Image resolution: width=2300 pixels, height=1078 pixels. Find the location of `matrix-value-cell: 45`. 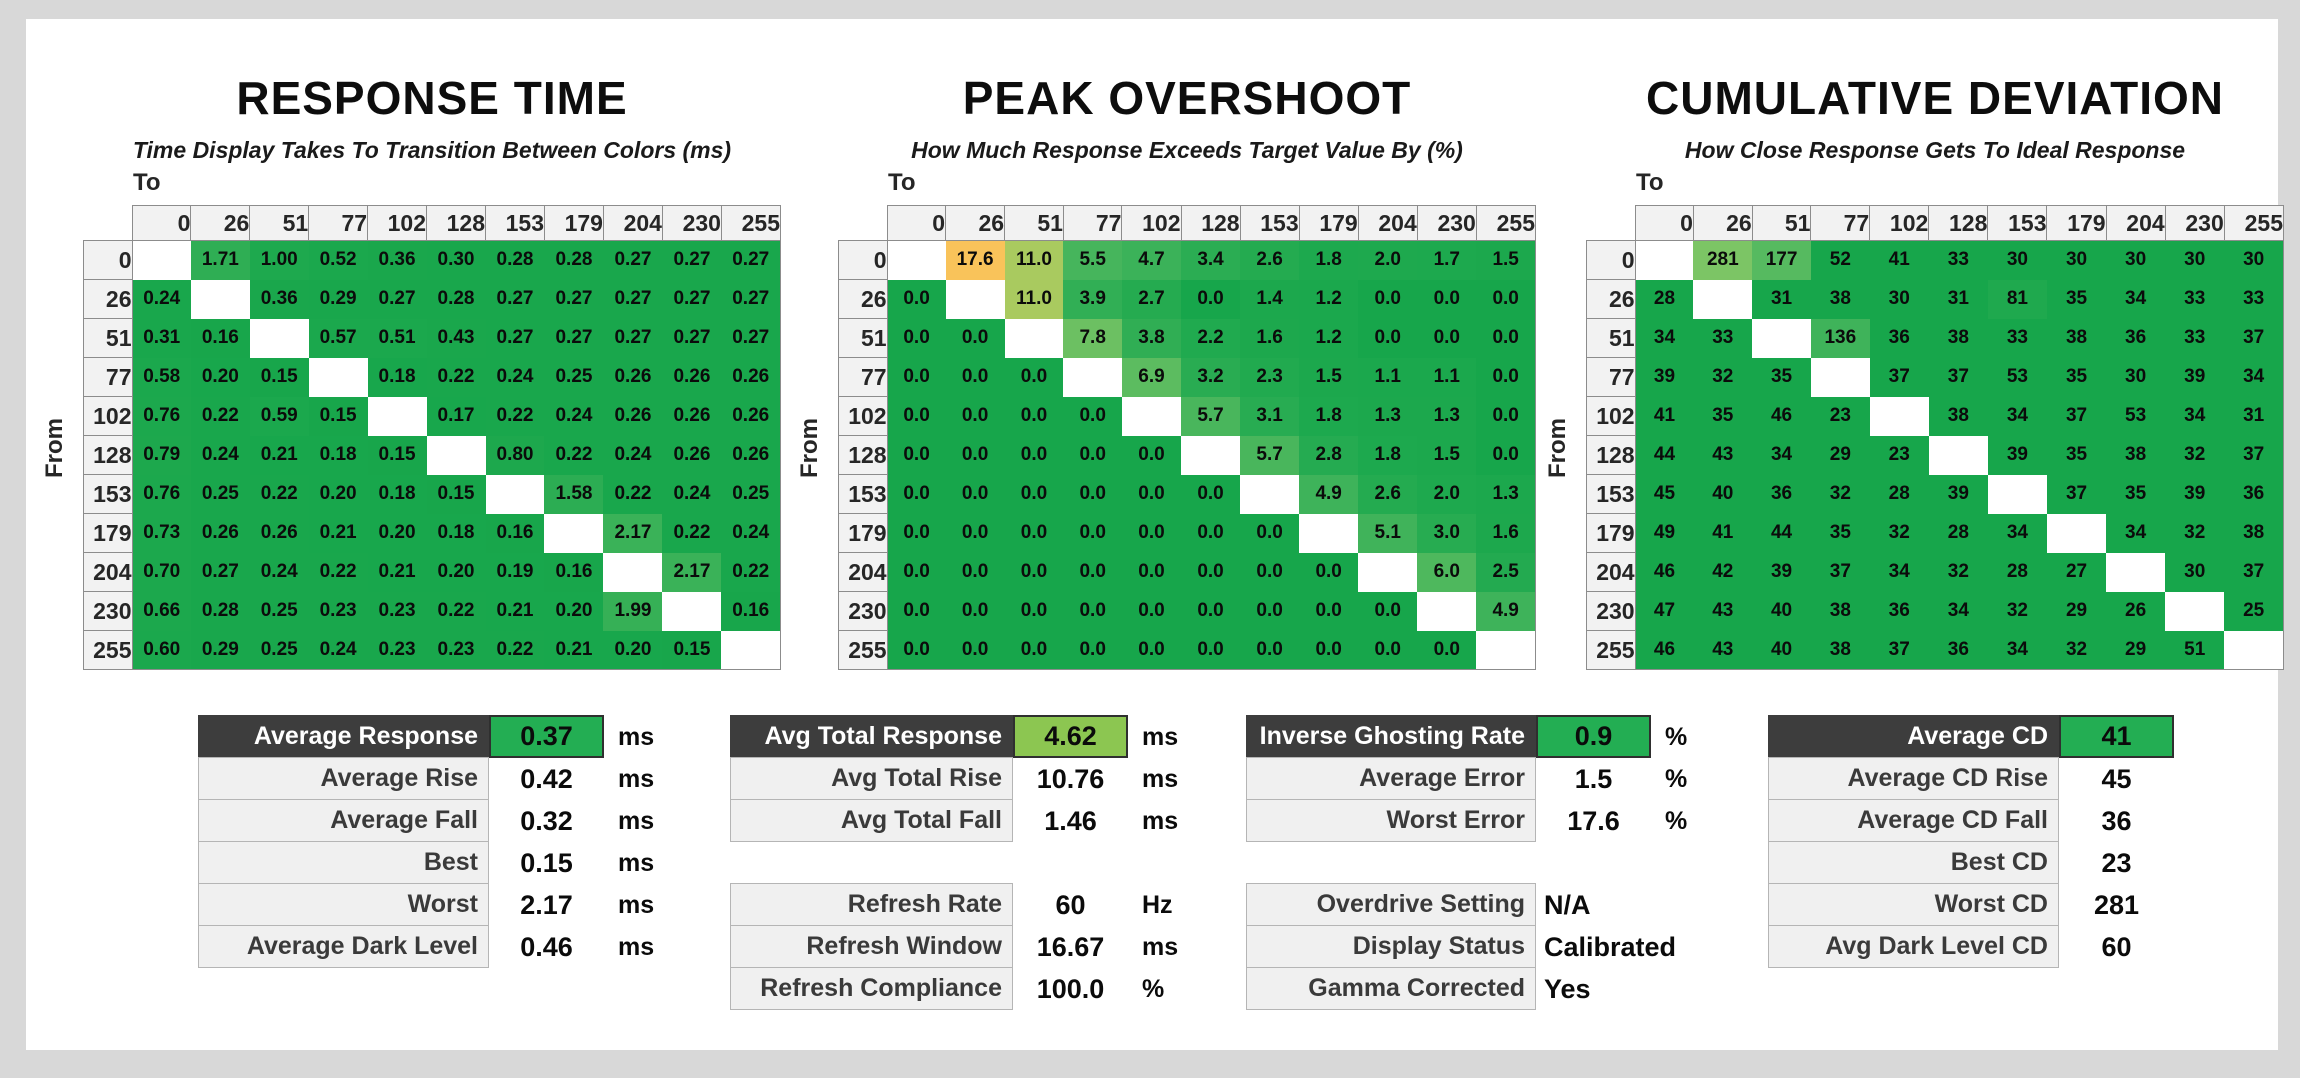

matrix-value-cell: 45 is located at coordinates (1664, 494).